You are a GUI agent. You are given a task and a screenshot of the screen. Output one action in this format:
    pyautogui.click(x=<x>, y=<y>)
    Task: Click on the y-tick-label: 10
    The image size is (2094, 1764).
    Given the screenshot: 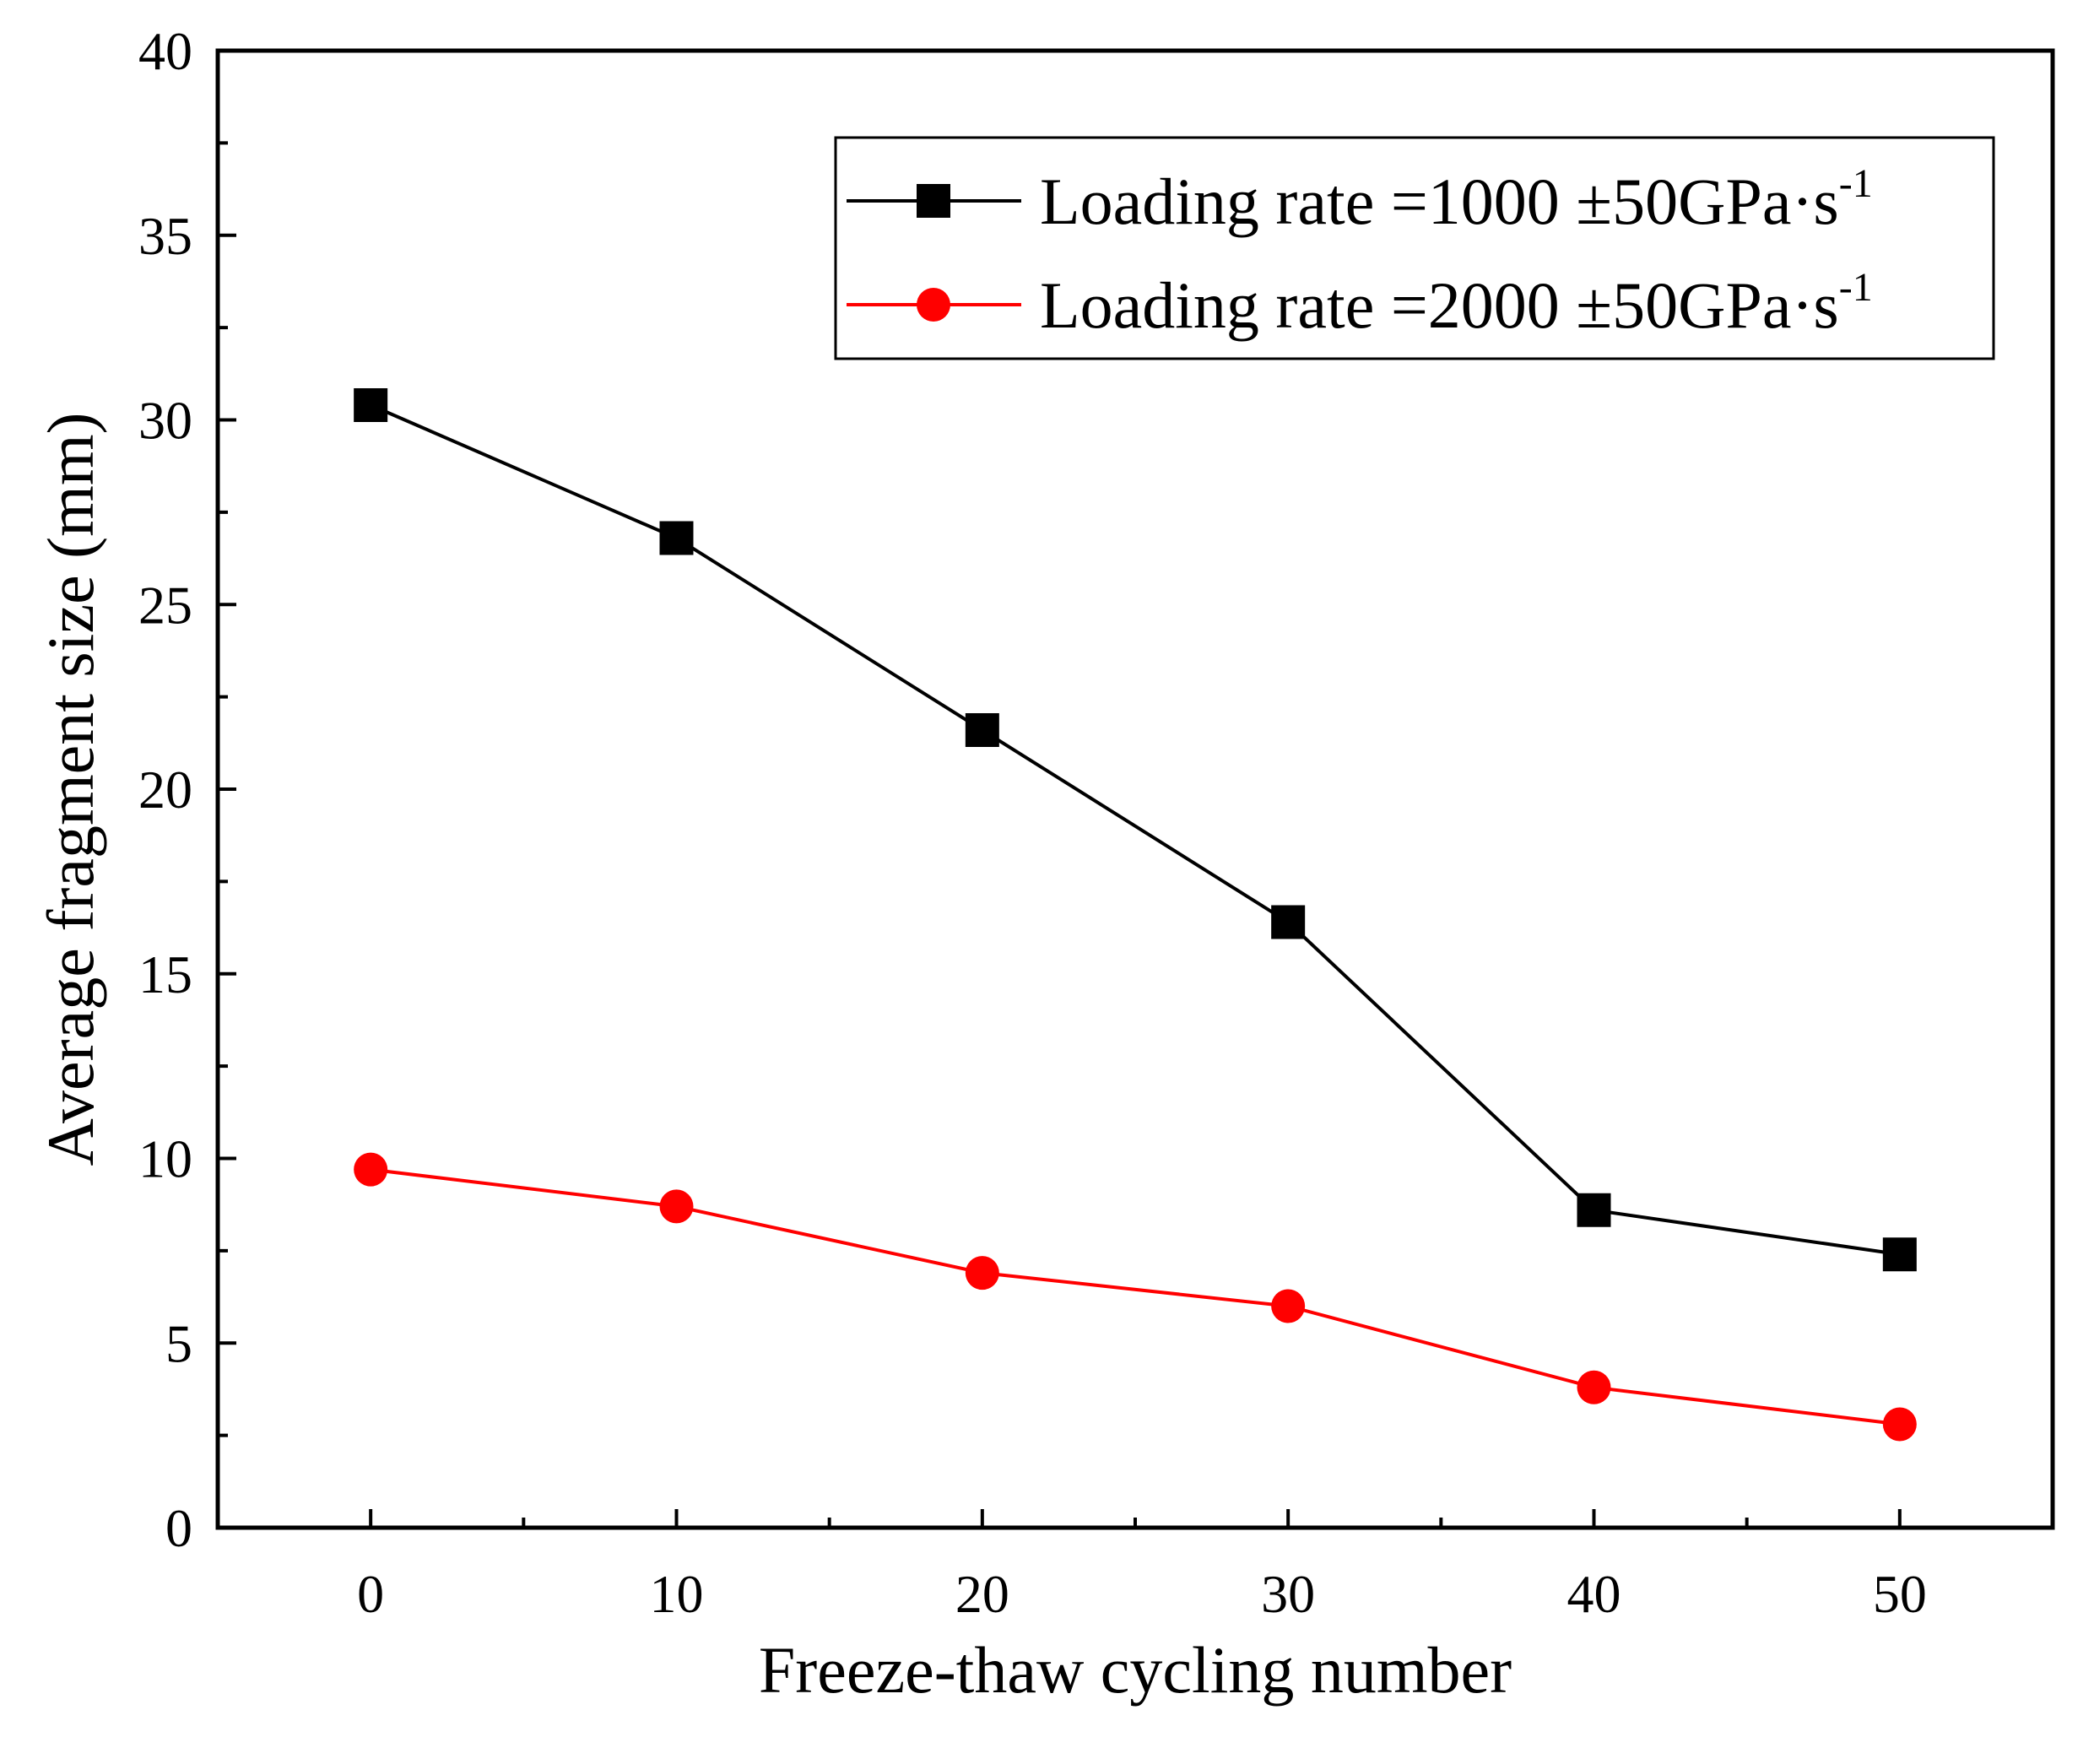 What is the action you would take?
    pyautogui.click(x=165, y=1159)
    